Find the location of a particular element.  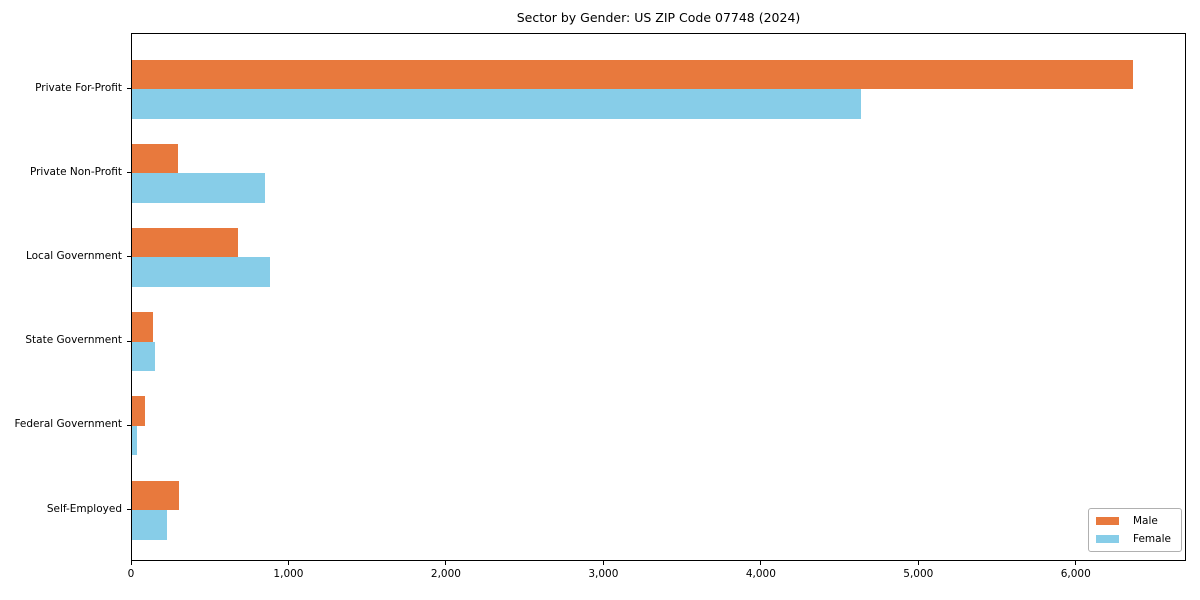

legend-swatch-male is located at coordinates (1107, 521).